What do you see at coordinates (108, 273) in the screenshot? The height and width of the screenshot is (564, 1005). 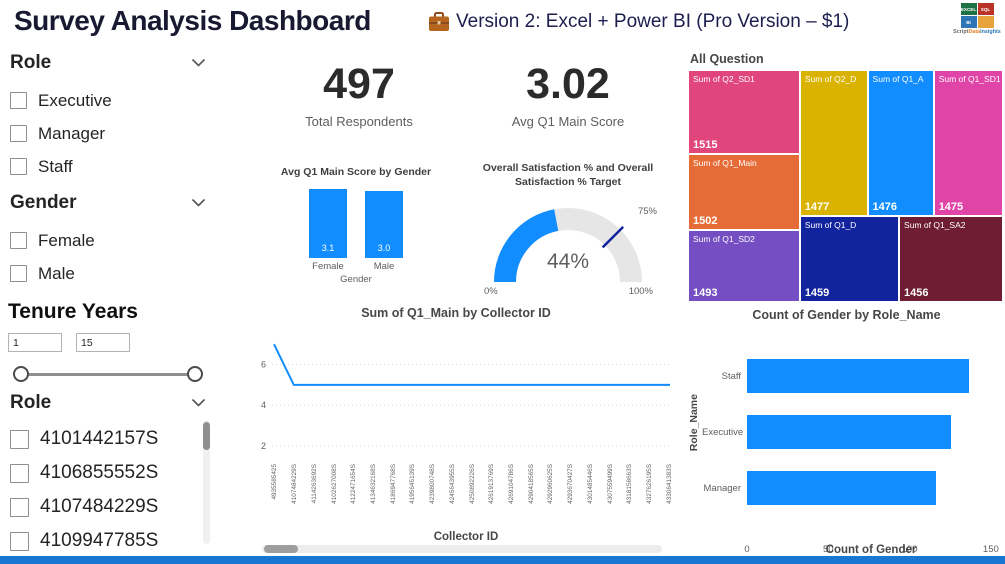 I see `slicer-item: Male` at bounding box center [108, 273].